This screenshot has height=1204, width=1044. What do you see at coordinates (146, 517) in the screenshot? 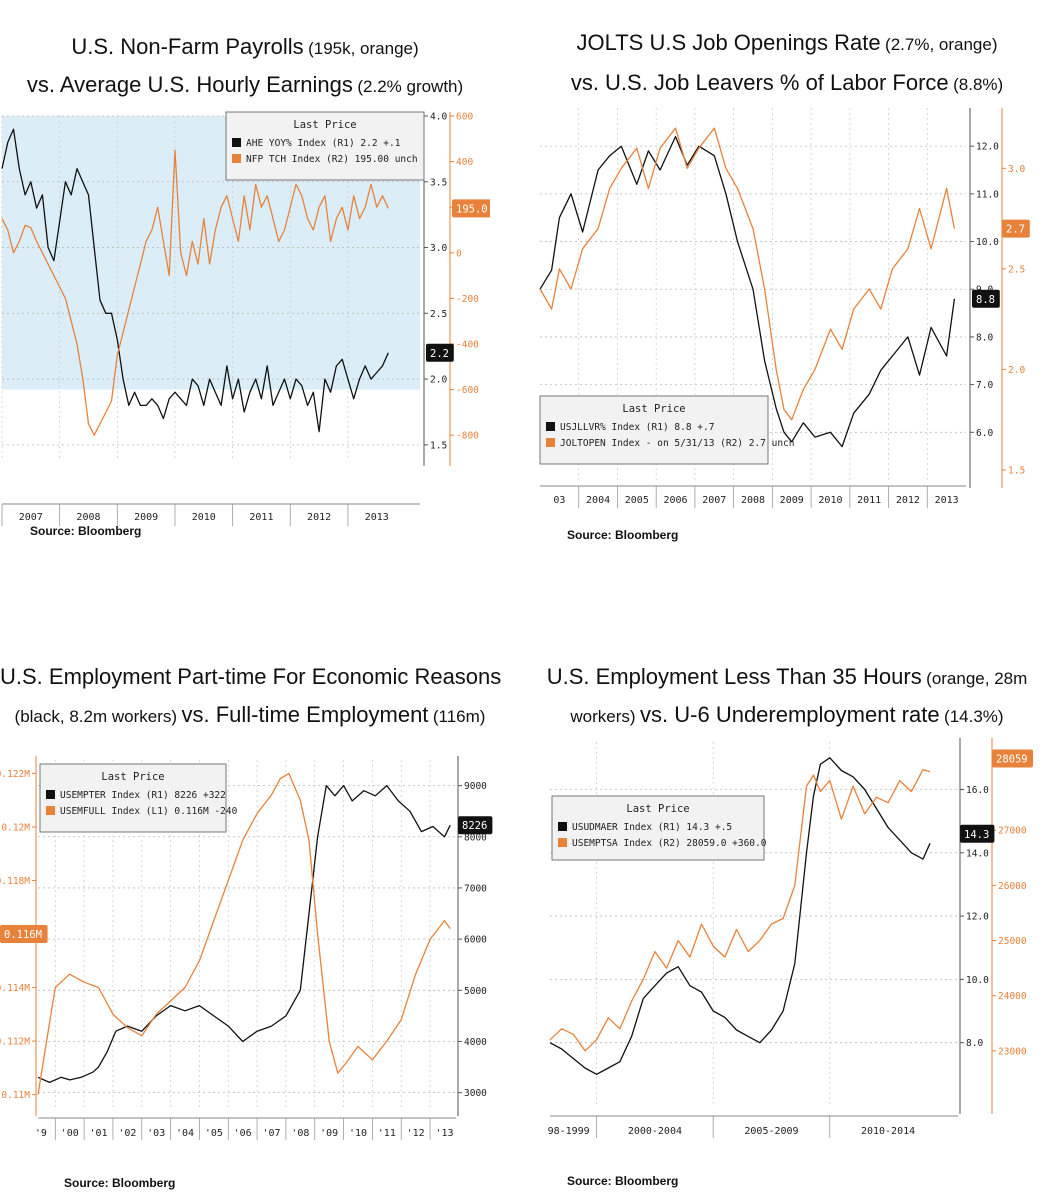
I see `x-tick-label: 2009` at bounding box center [146, 517].